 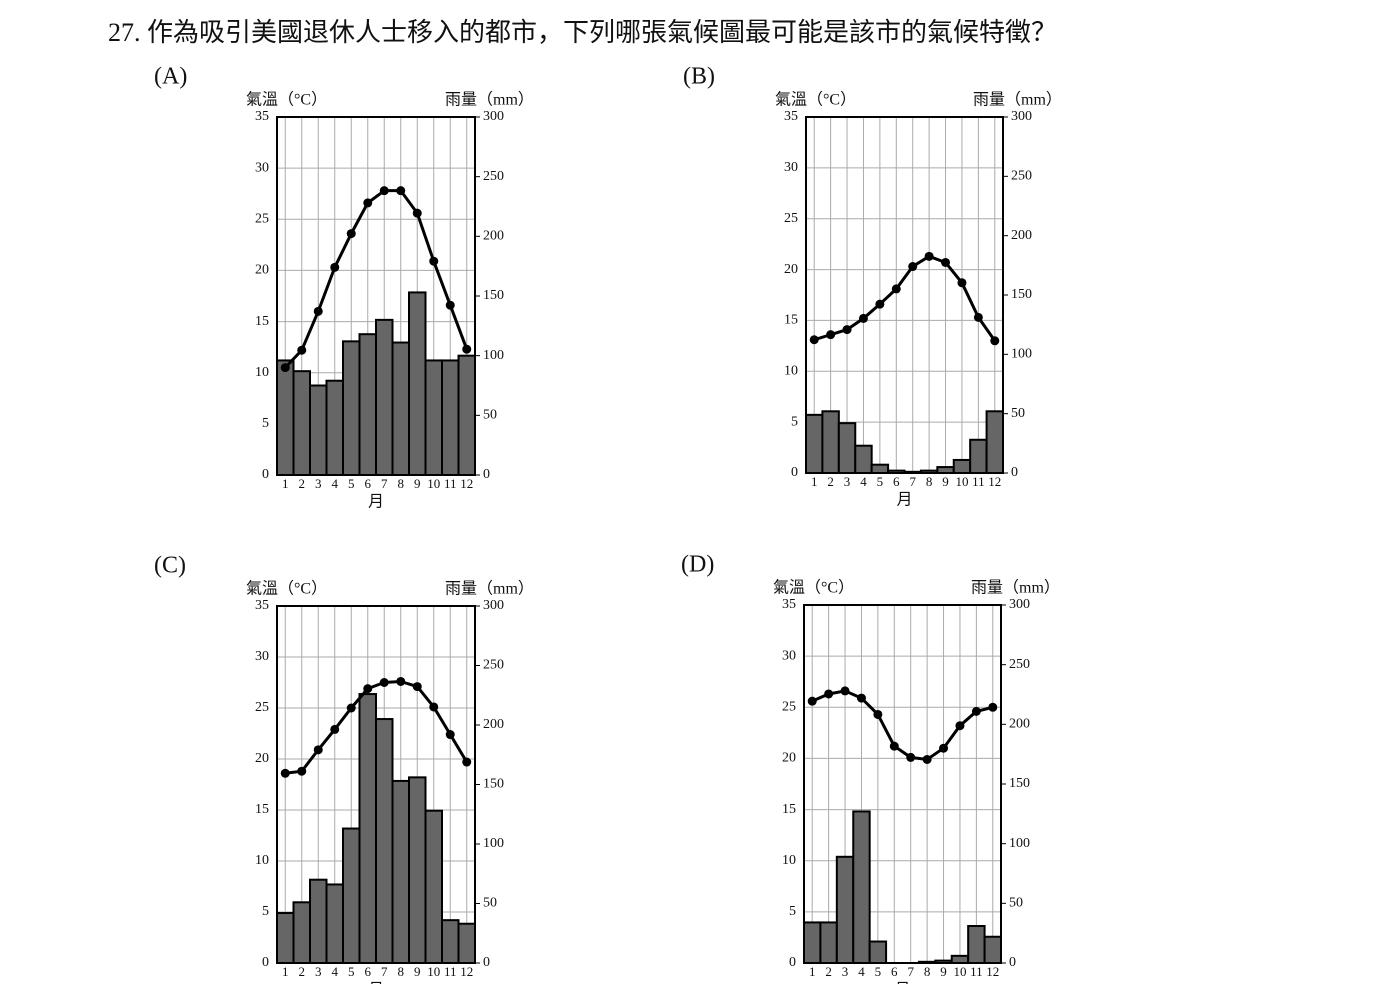 I want to click on panel-label: (A), so click(x=170, y=77).